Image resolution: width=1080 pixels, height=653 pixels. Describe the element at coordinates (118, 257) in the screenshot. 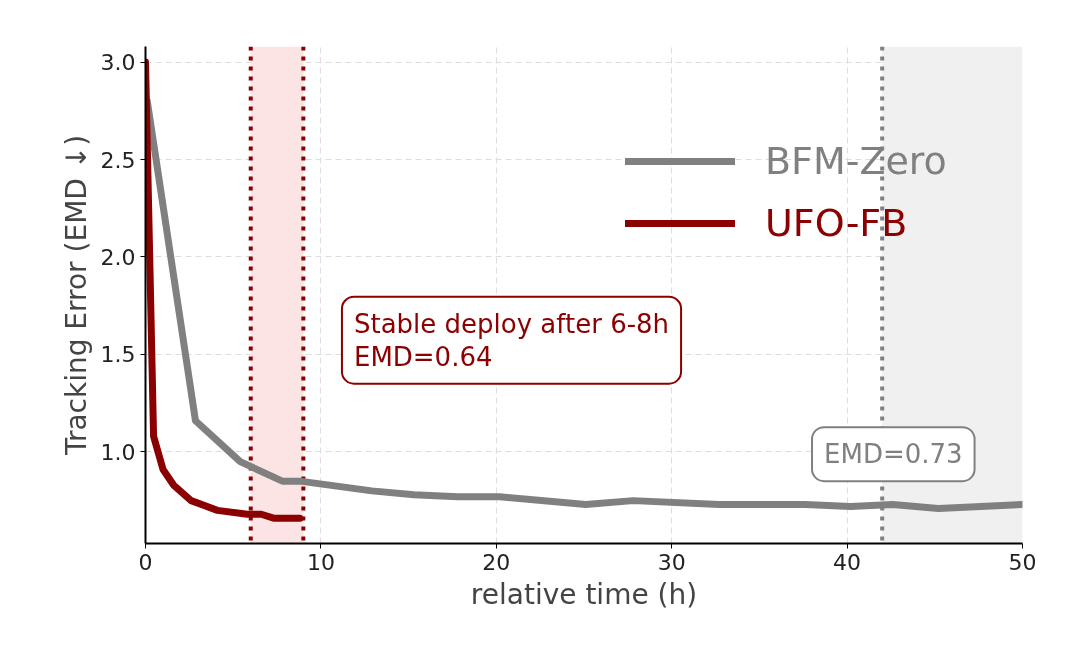

I see `y-tick-label: 2.0` at that location.